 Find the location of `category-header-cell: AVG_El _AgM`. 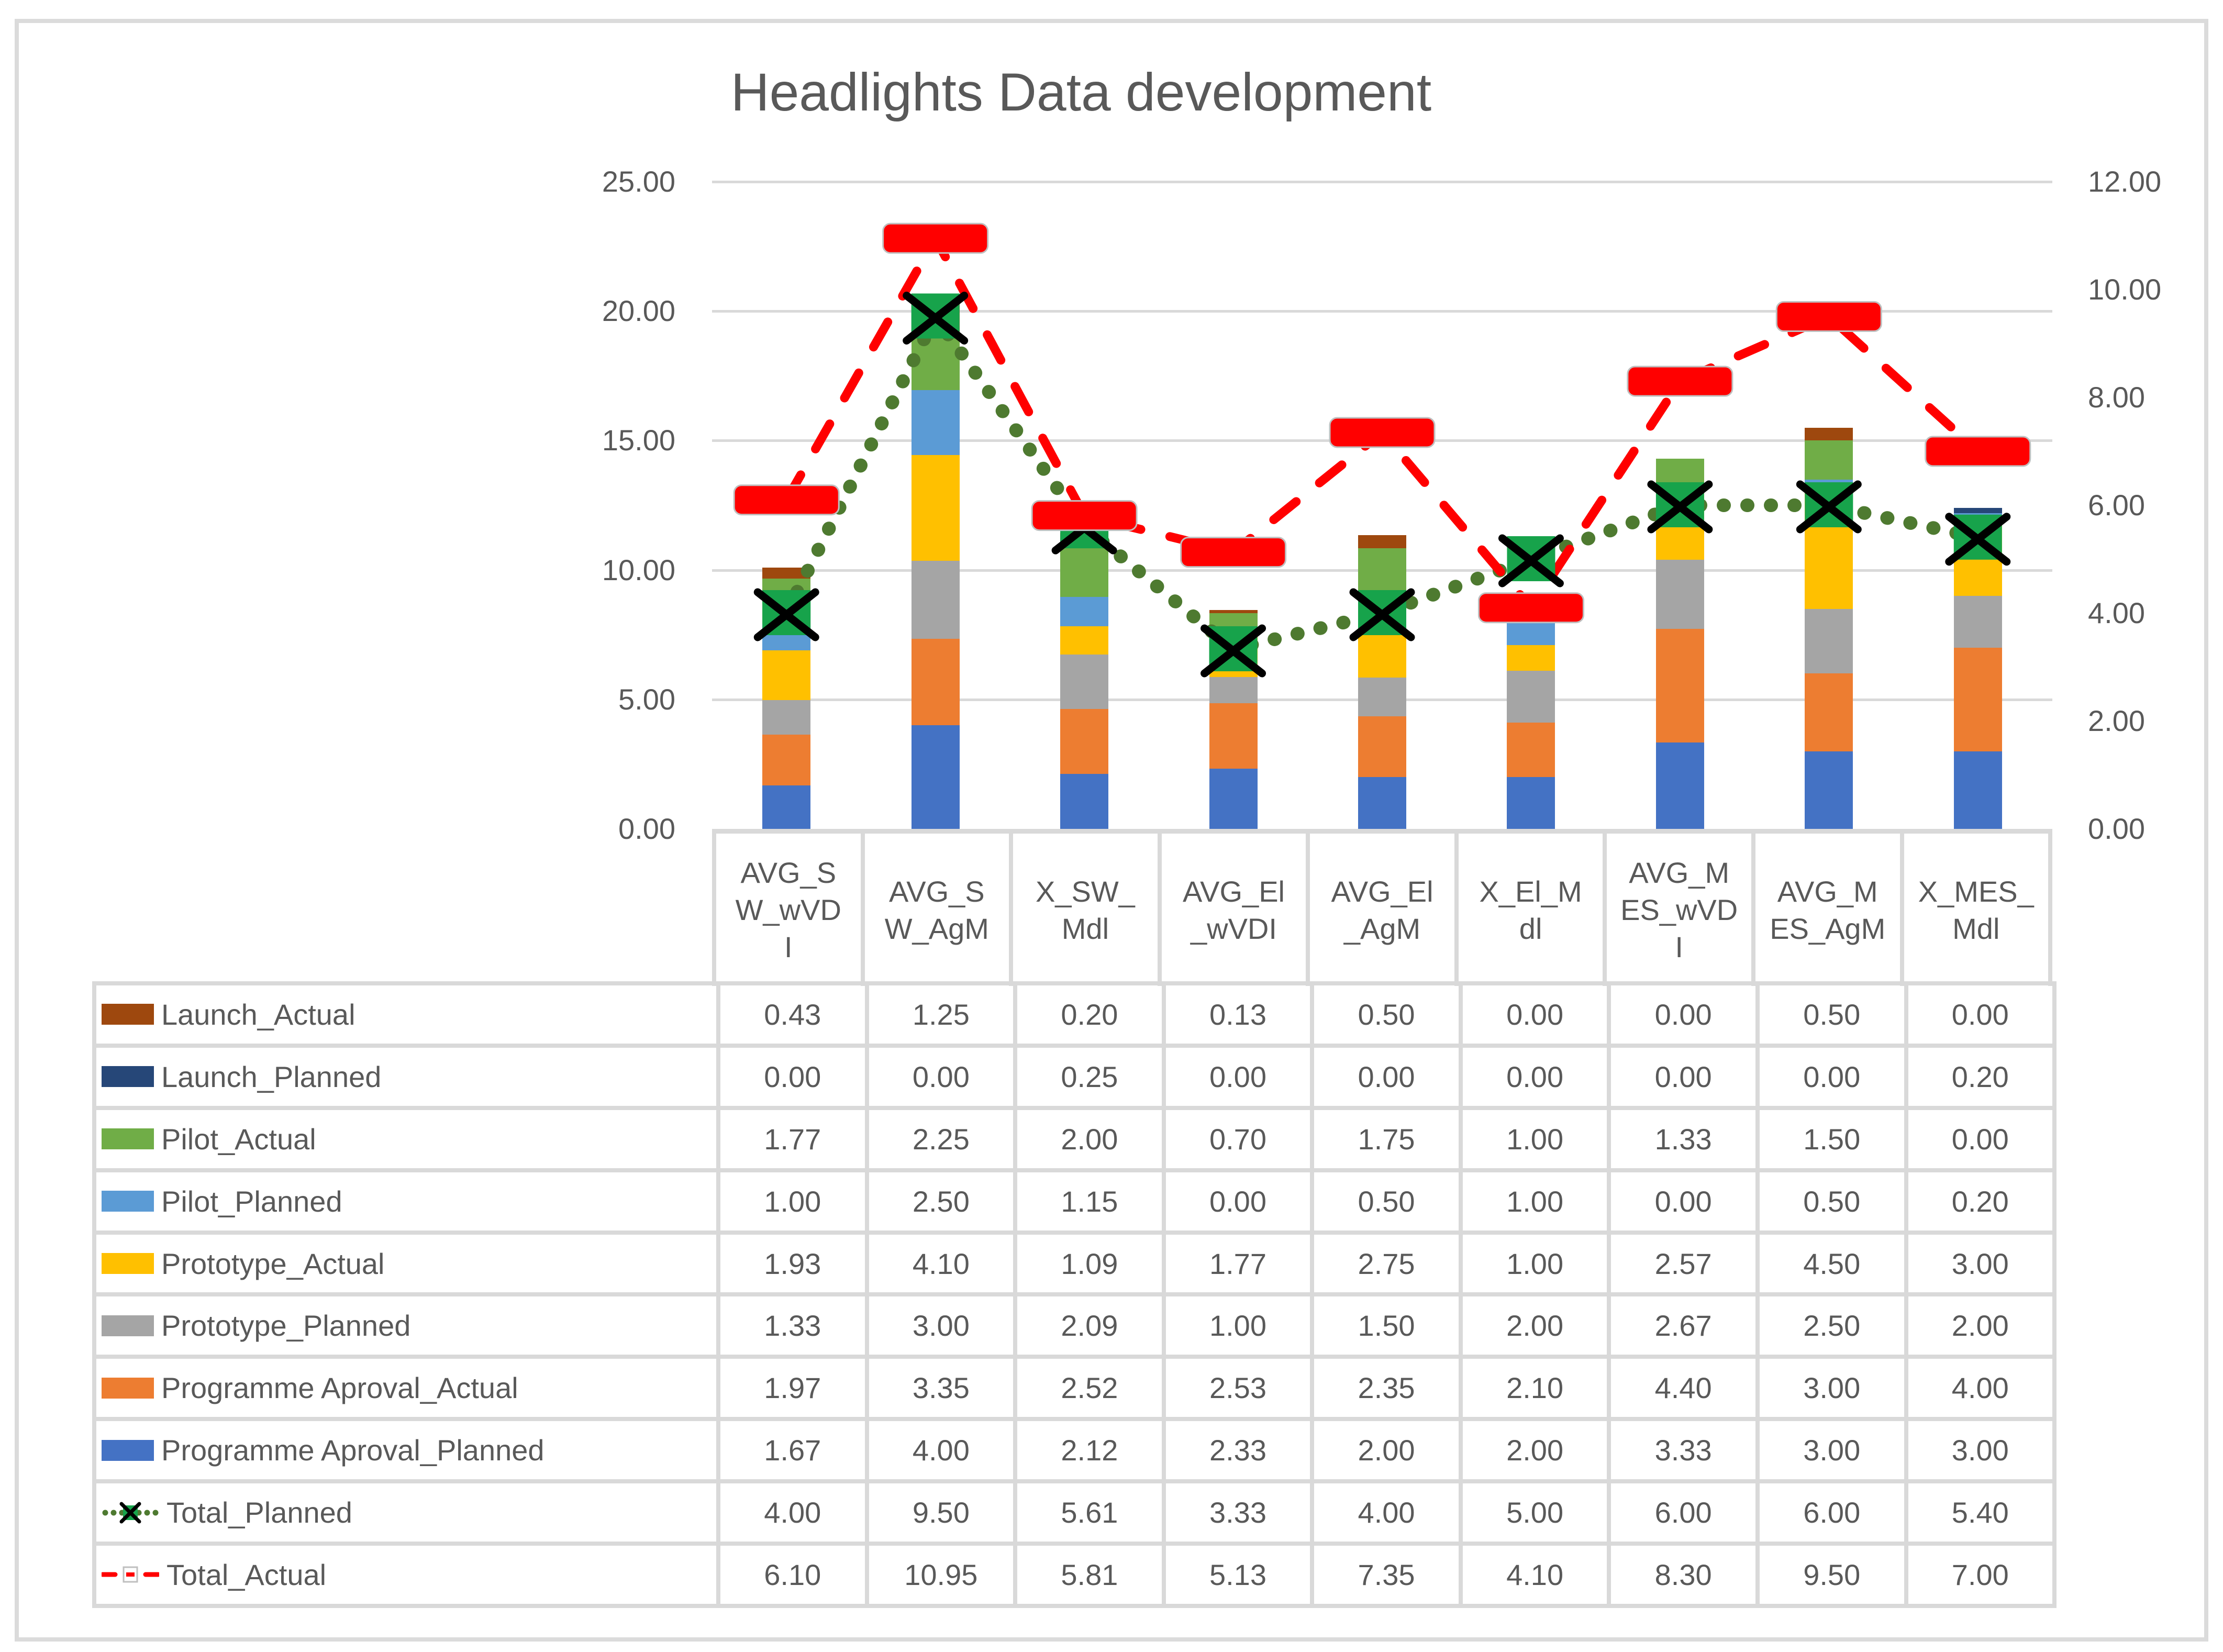

category-header-cell: AVG_El _AgM is located at coordinates (1380, 910).